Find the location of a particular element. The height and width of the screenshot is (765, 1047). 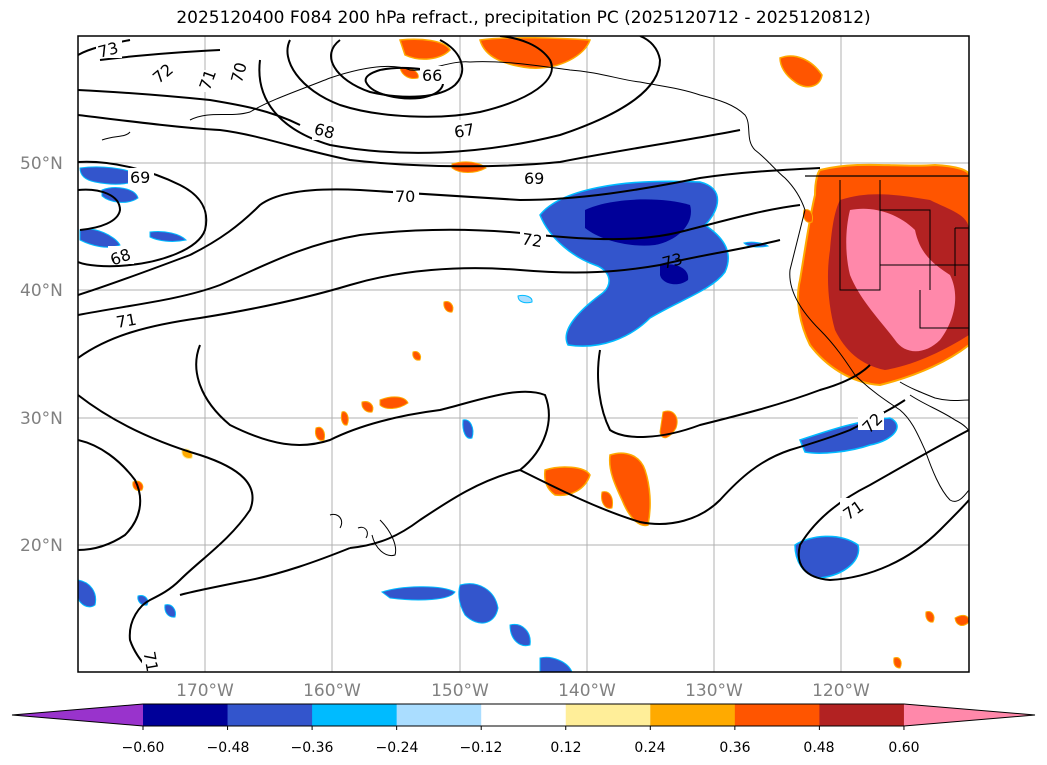

colorbar-tick-label: −0.36 is located at coordinates (312, 748).